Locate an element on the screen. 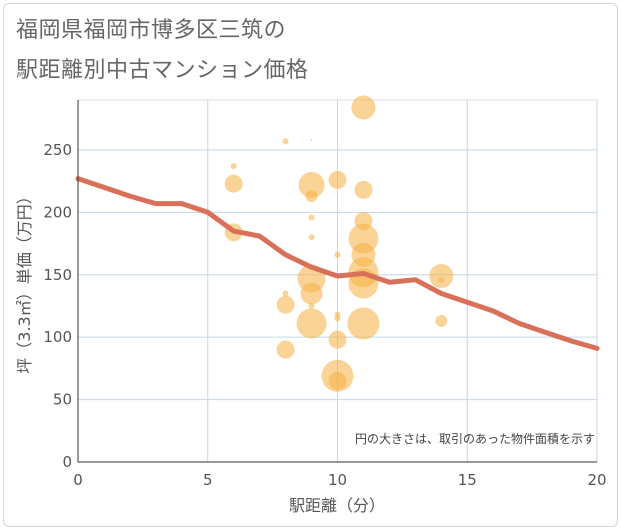  x-tick-label: 10 is located at coordinates (337, 480).